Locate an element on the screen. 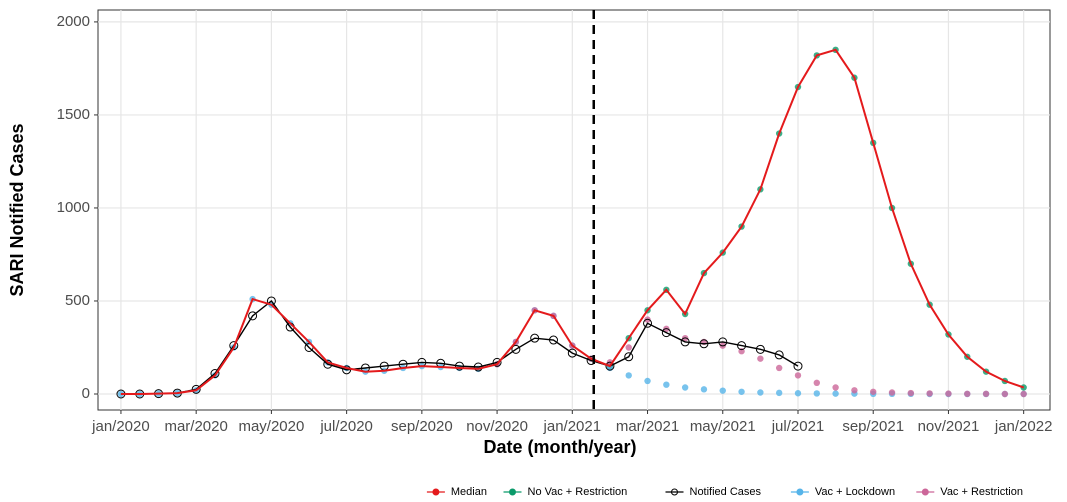  x-tick-label: may/2021 is located at coordinates (723, 426).